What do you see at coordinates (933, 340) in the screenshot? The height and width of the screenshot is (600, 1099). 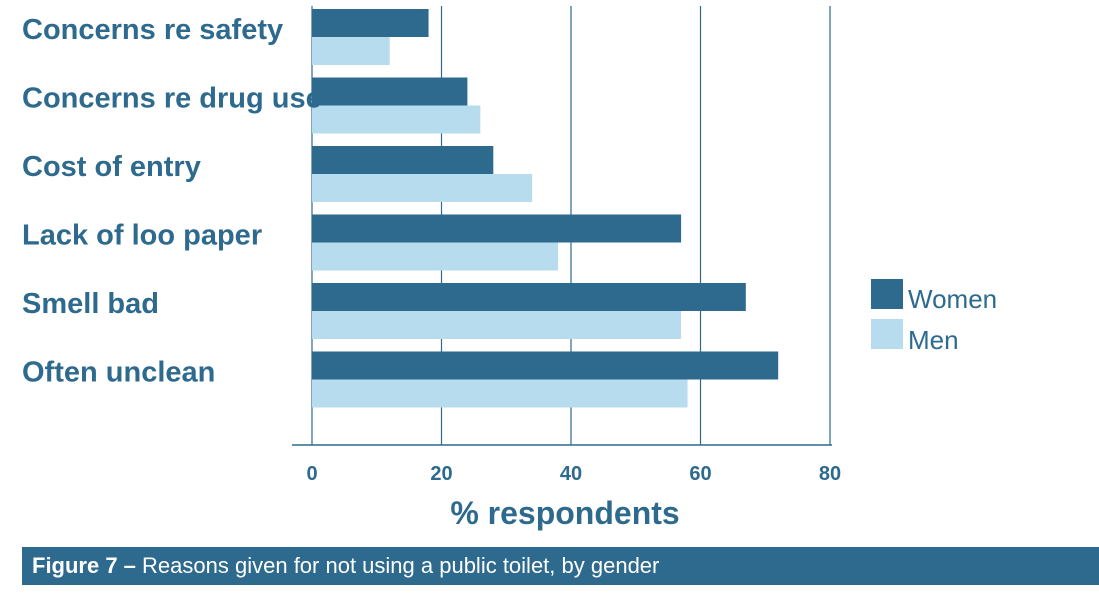 I see `legend-label-men: Men` at bounding box center [933, 340].